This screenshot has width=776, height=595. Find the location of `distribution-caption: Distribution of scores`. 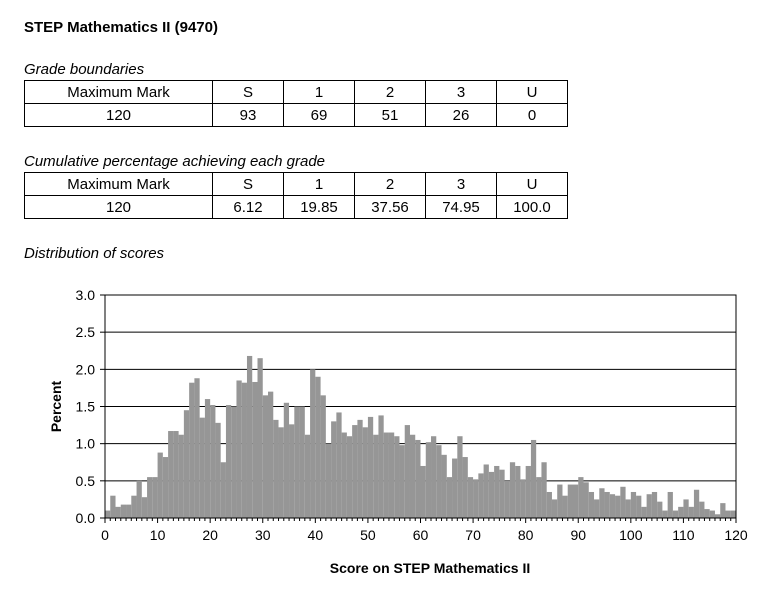

distribution-caption: Distribution of scores is located at coordinates (94, 253).